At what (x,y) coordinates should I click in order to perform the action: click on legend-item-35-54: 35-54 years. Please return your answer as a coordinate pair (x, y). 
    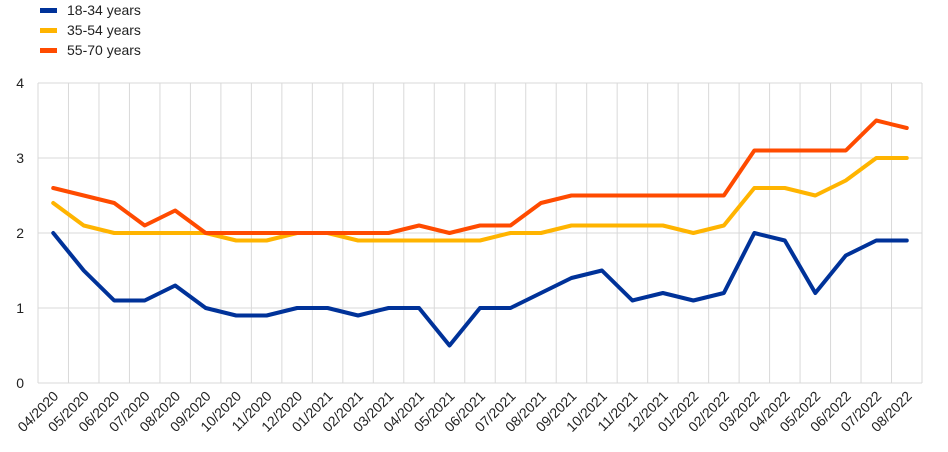
    Looking at the image, I should click on (90, 30).